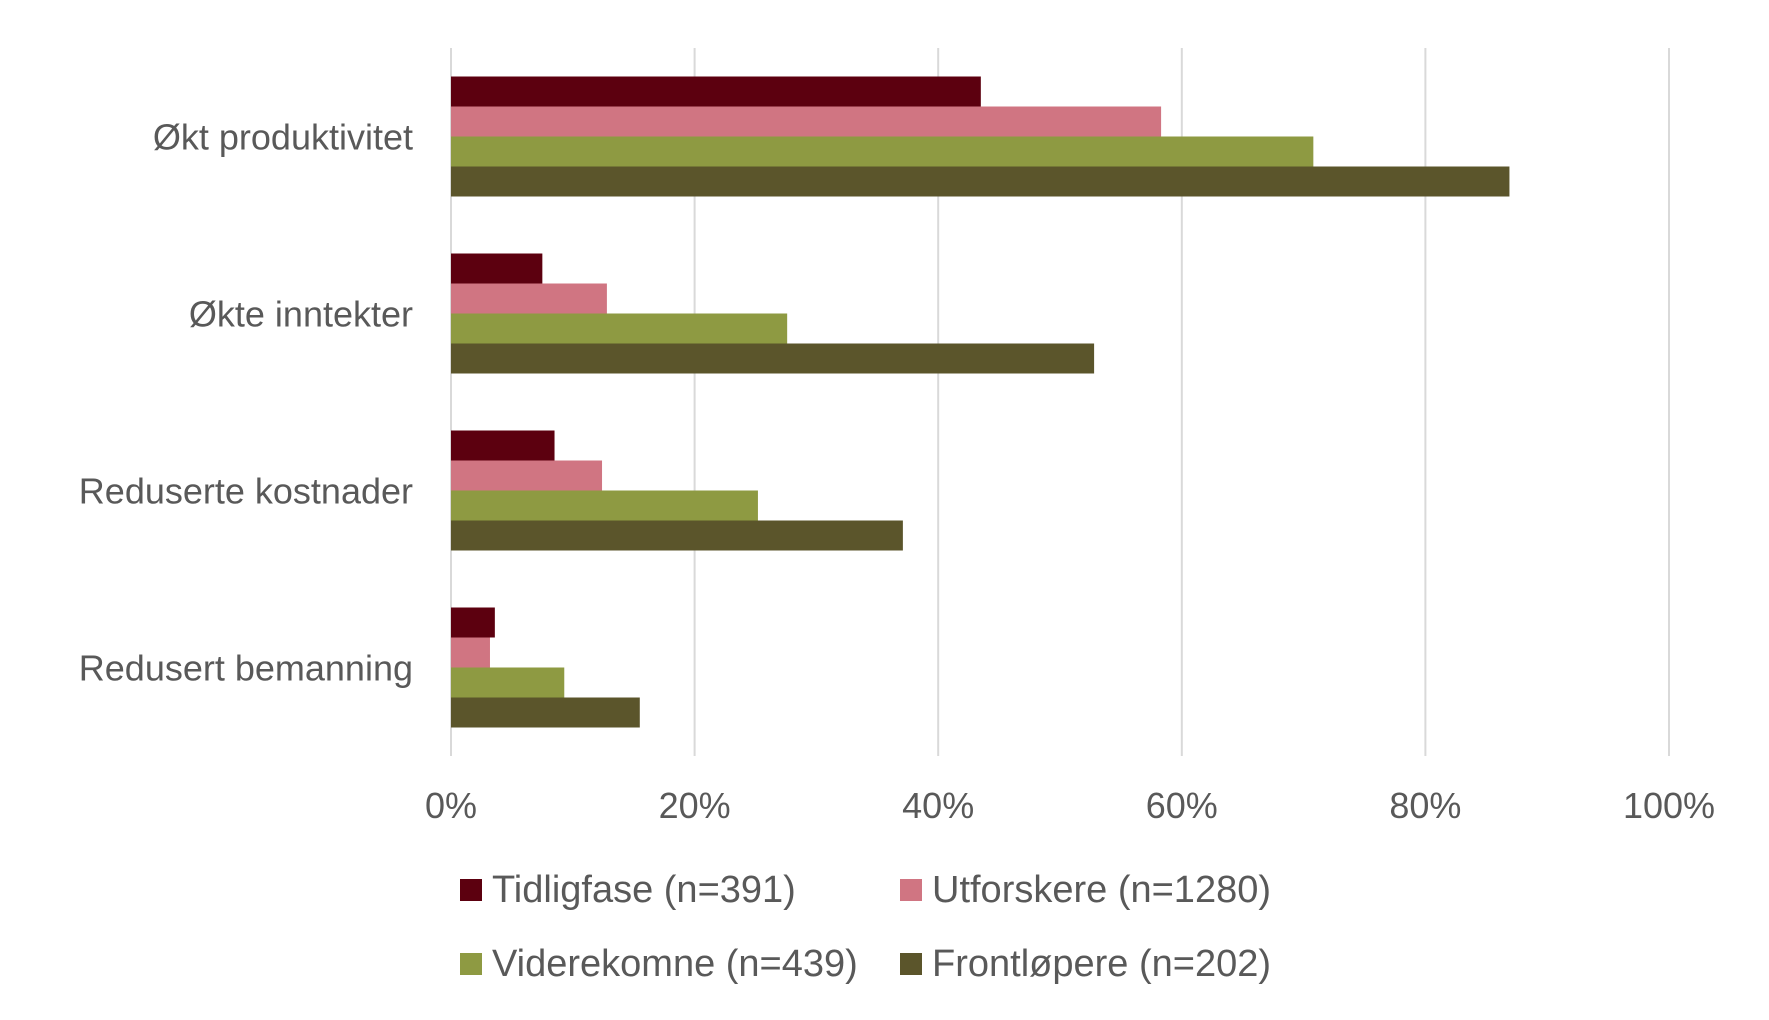  I want to click on legend-item: Tidligfase (n=391), so click(680, 890).